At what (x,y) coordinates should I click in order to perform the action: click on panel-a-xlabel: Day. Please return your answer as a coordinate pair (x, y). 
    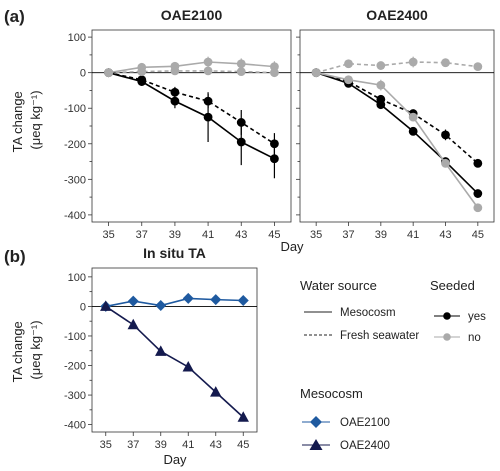
    Looking at the image, I should click on (292, 246).